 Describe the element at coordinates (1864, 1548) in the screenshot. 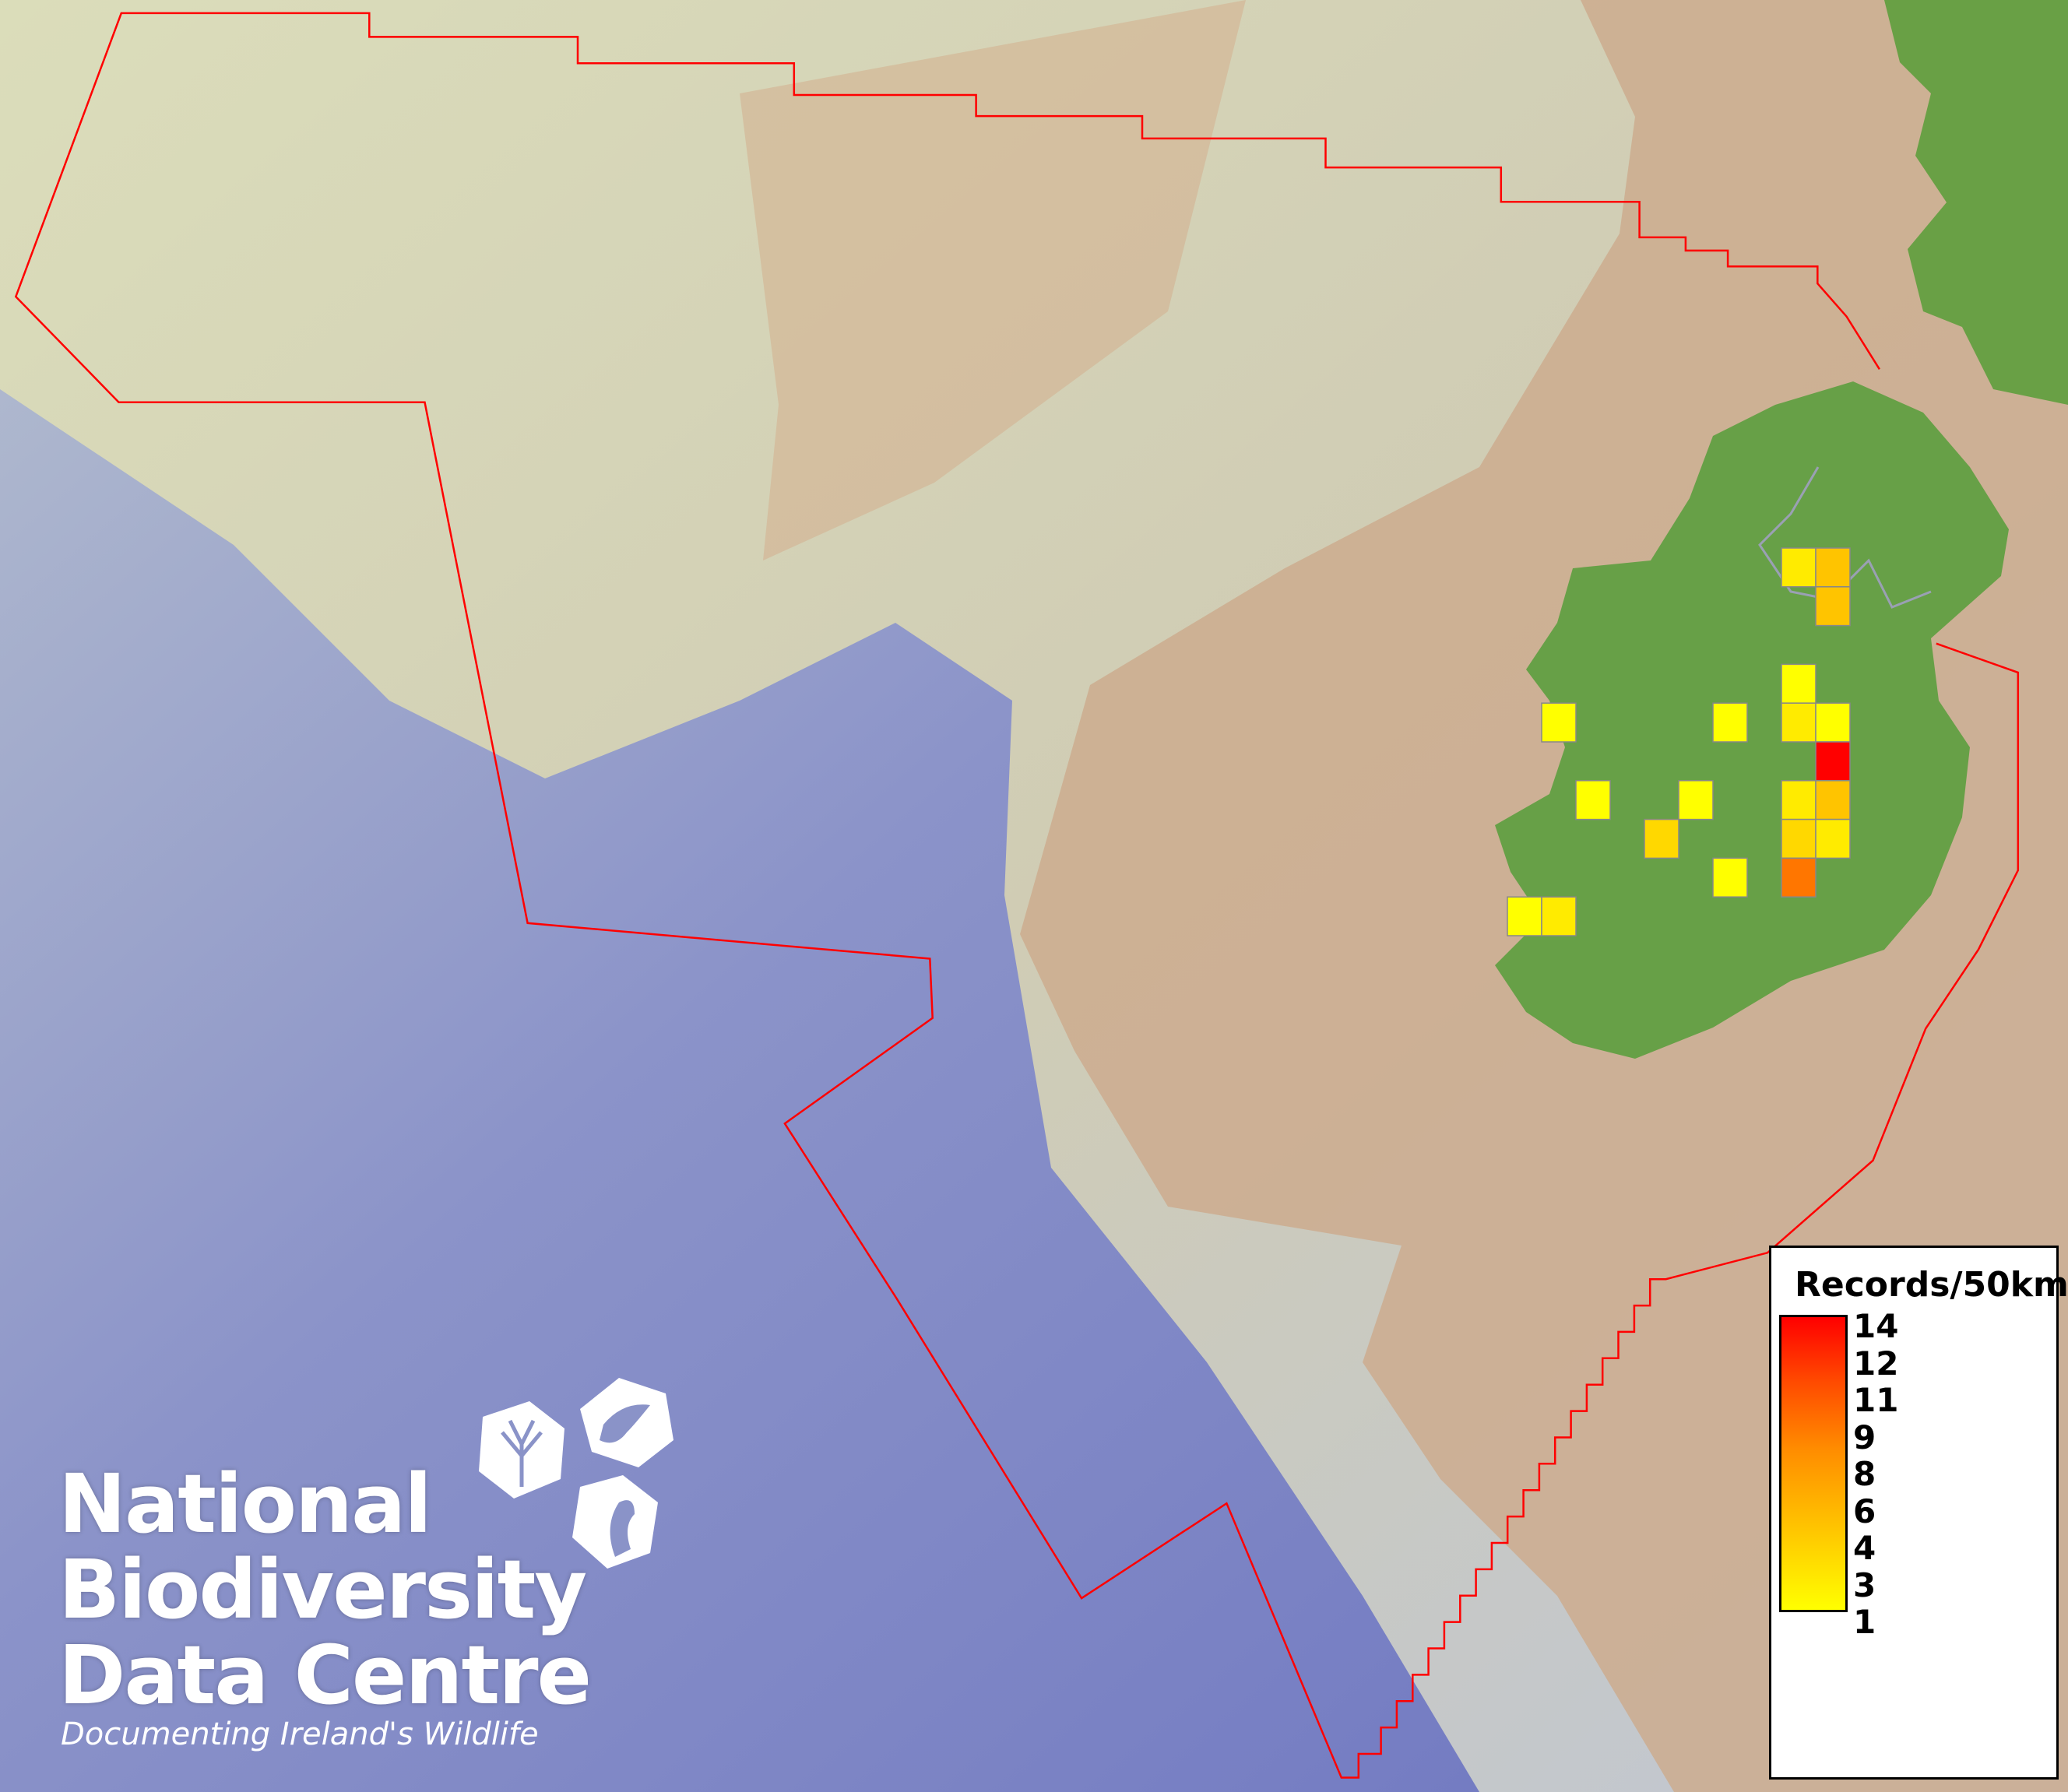

I see `legend-label: 4` at that location.